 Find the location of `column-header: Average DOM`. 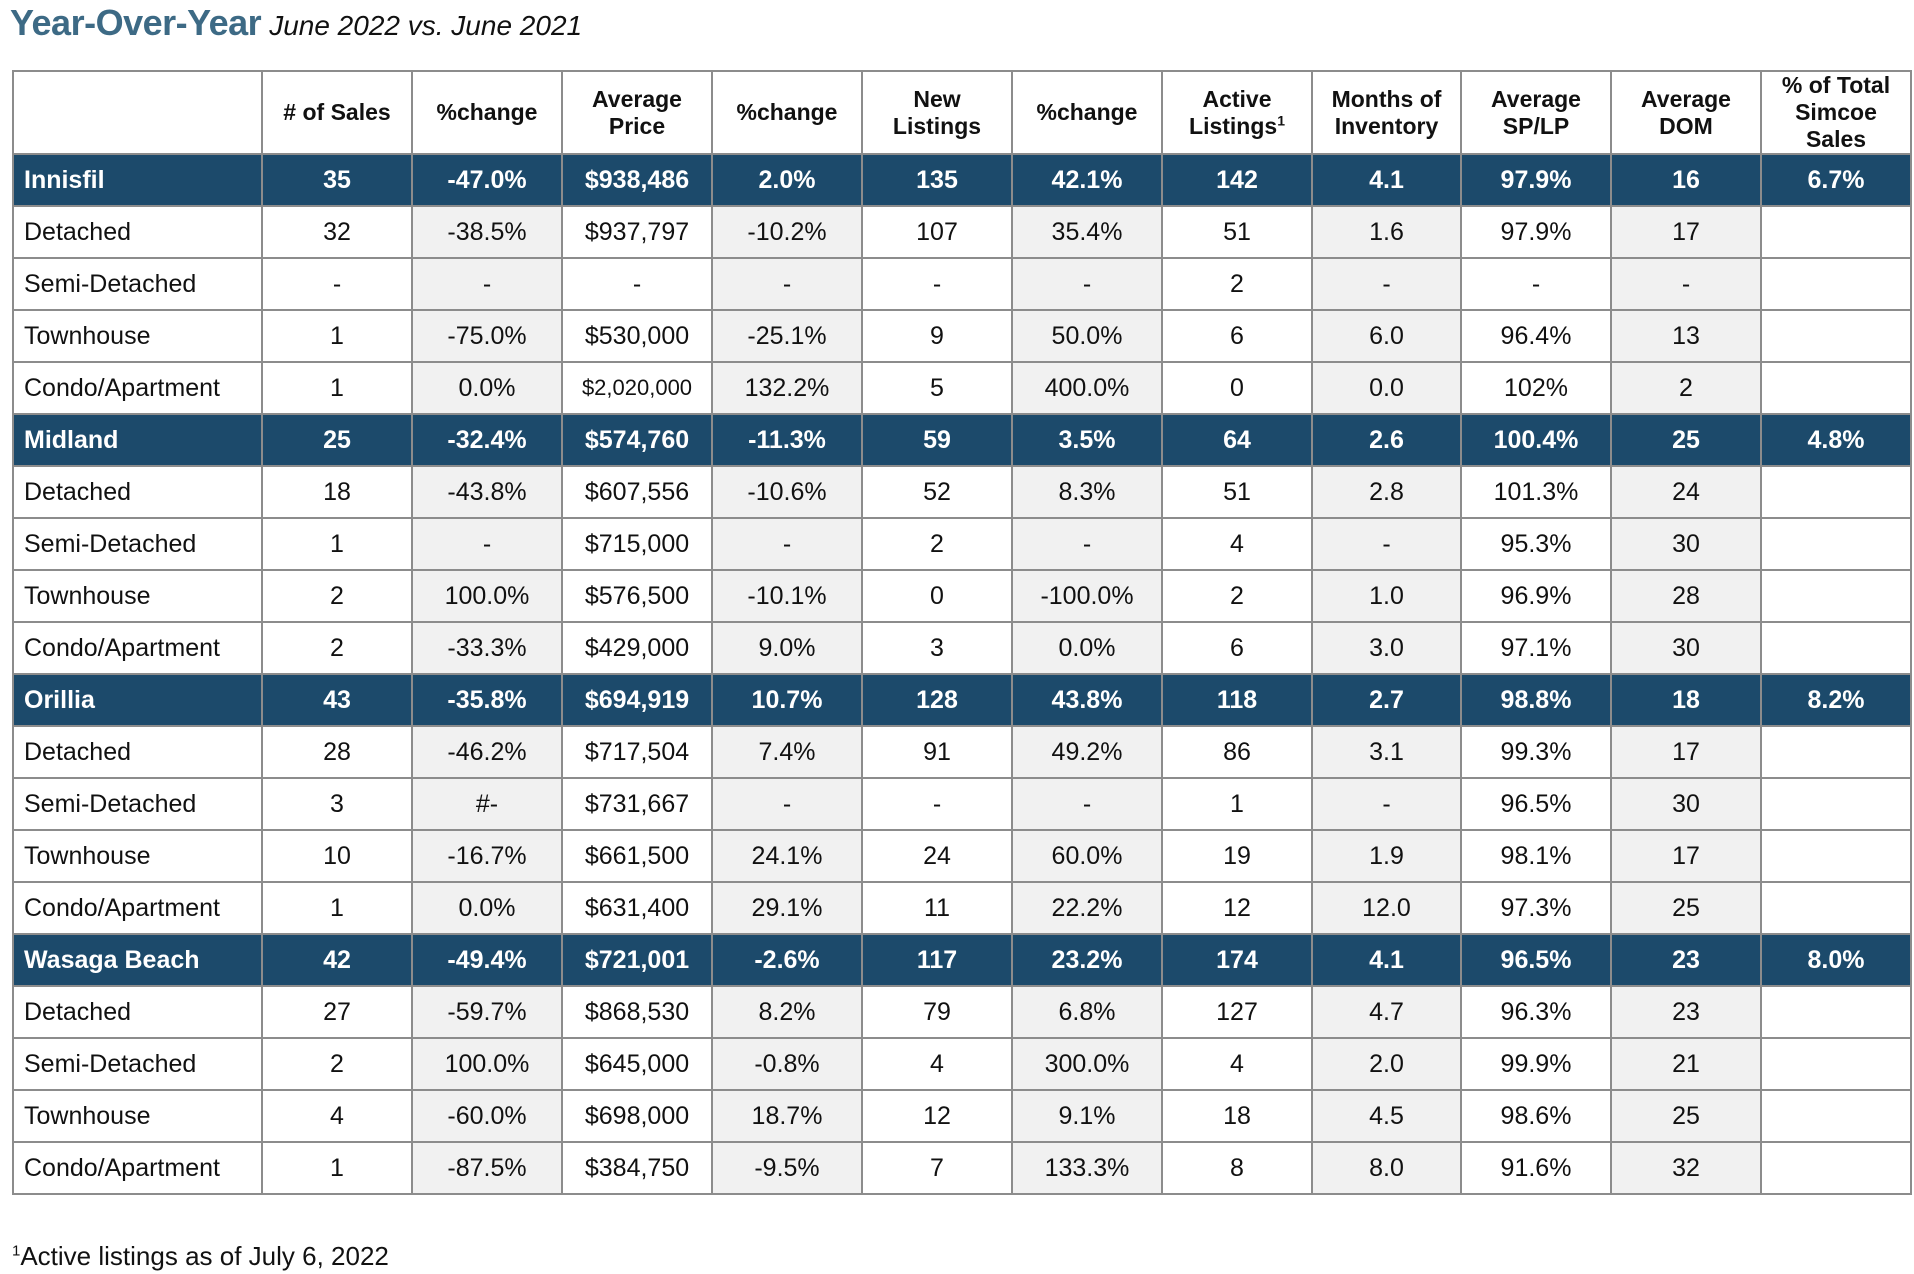

column-header: Average DOM is located at coordinates (1686, 112).